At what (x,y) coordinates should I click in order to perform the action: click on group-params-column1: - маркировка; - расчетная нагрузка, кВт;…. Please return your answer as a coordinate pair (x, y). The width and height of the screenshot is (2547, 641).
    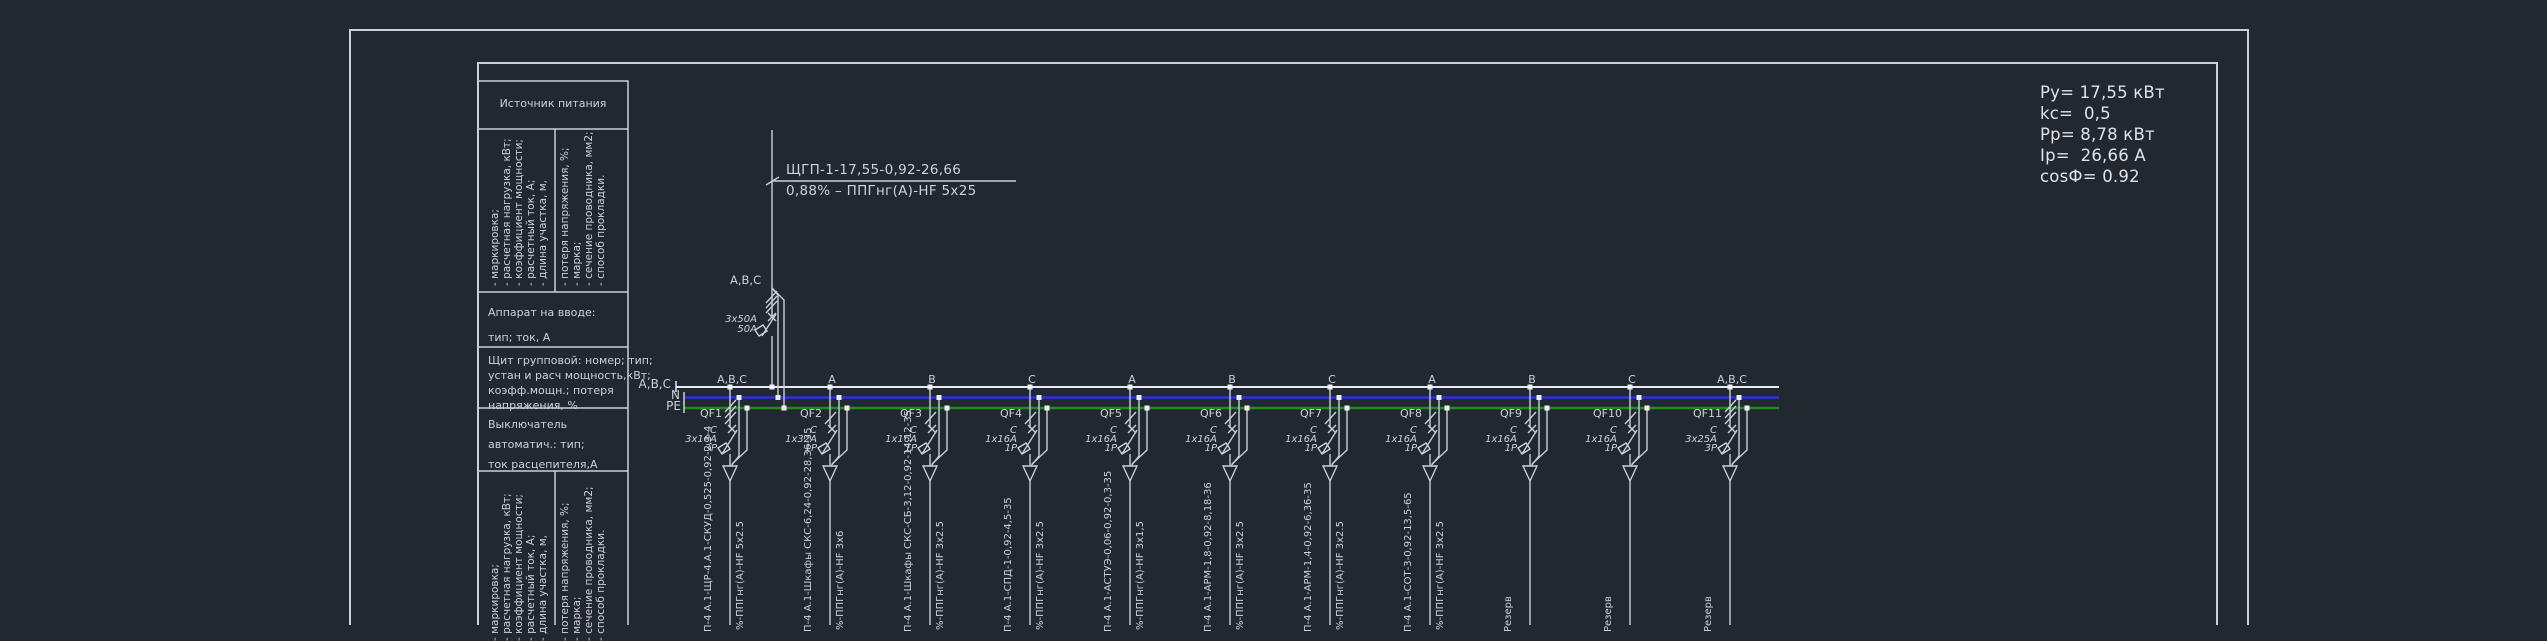
    Looking at the image, I should click on (519, 567).